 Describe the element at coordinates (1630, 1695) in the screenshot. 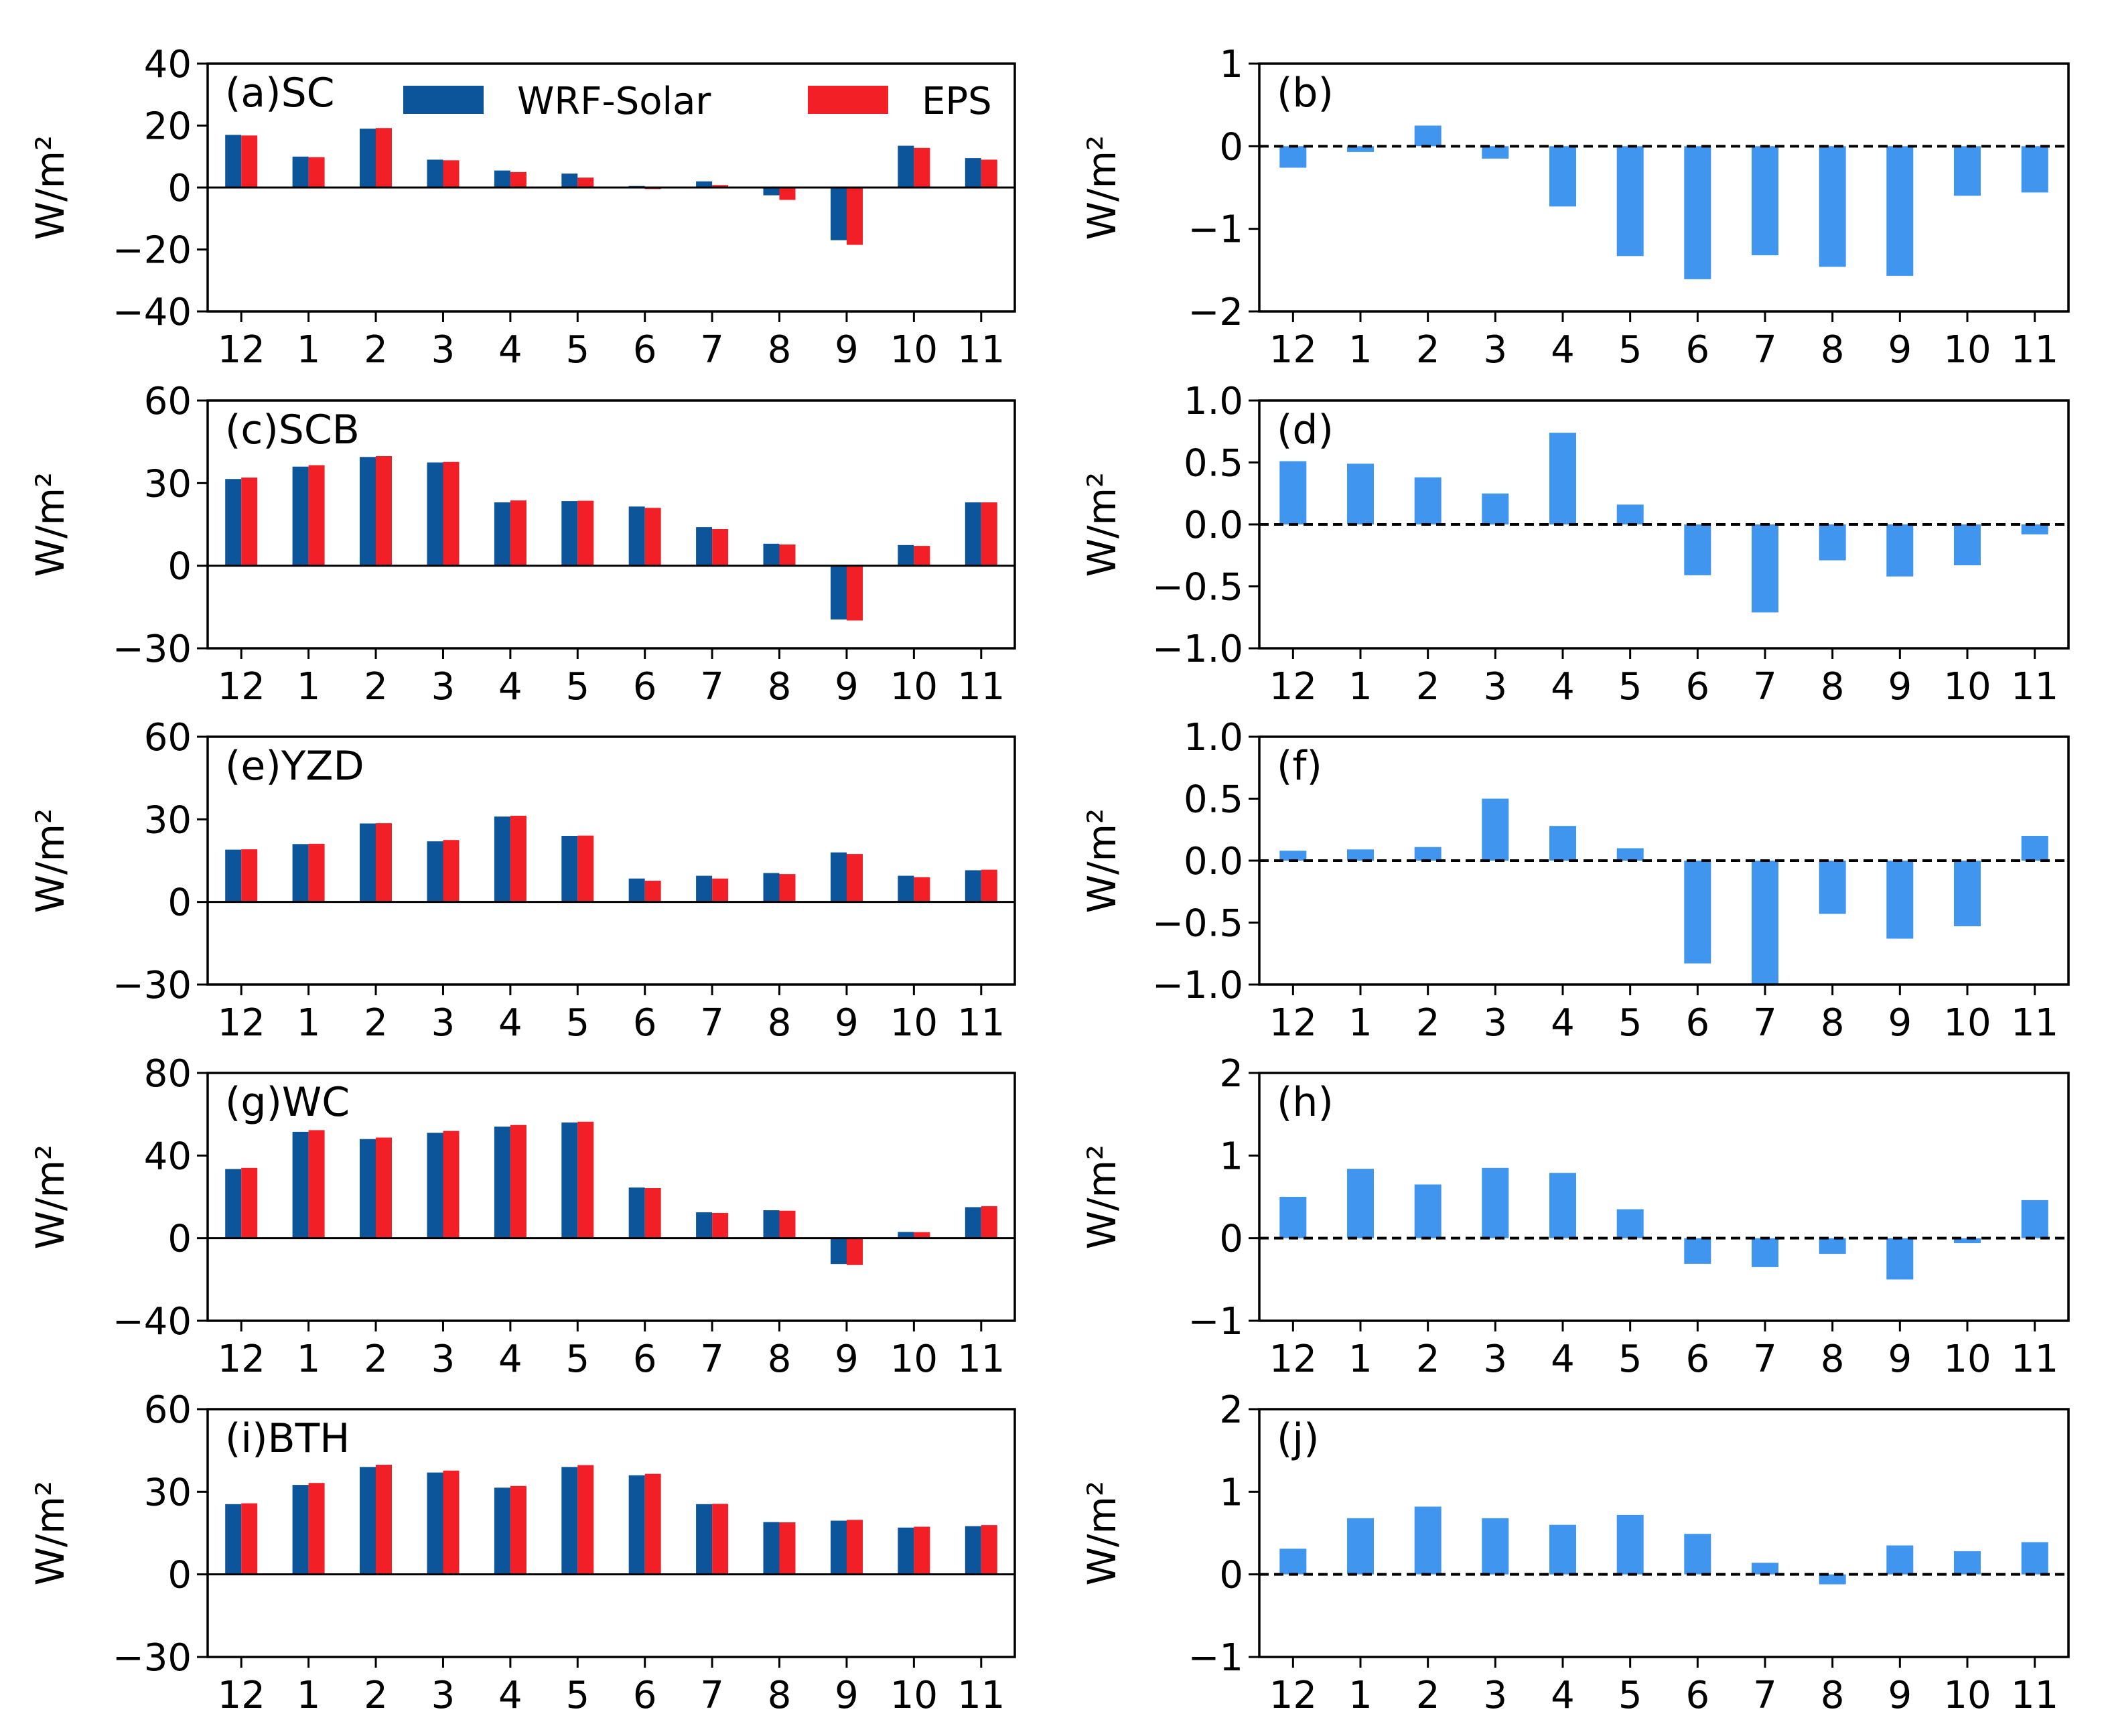

I see `chart-9-xtick-label: 5` at that location.